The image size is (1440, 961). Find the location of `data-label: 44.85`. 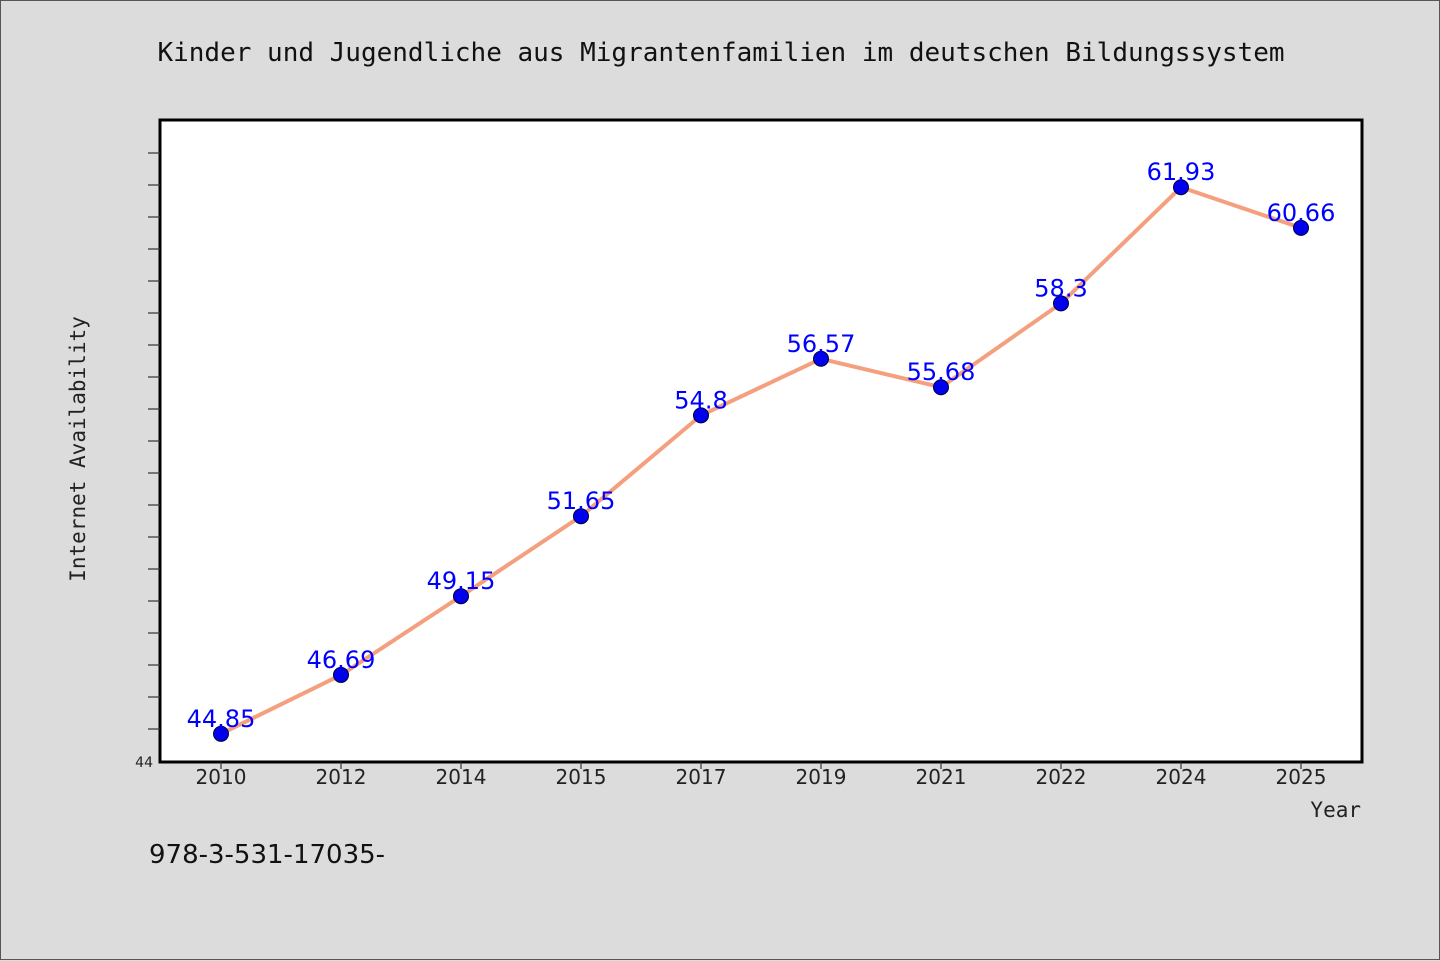

data-label: 44.85 is located at coordinates (221, 719).